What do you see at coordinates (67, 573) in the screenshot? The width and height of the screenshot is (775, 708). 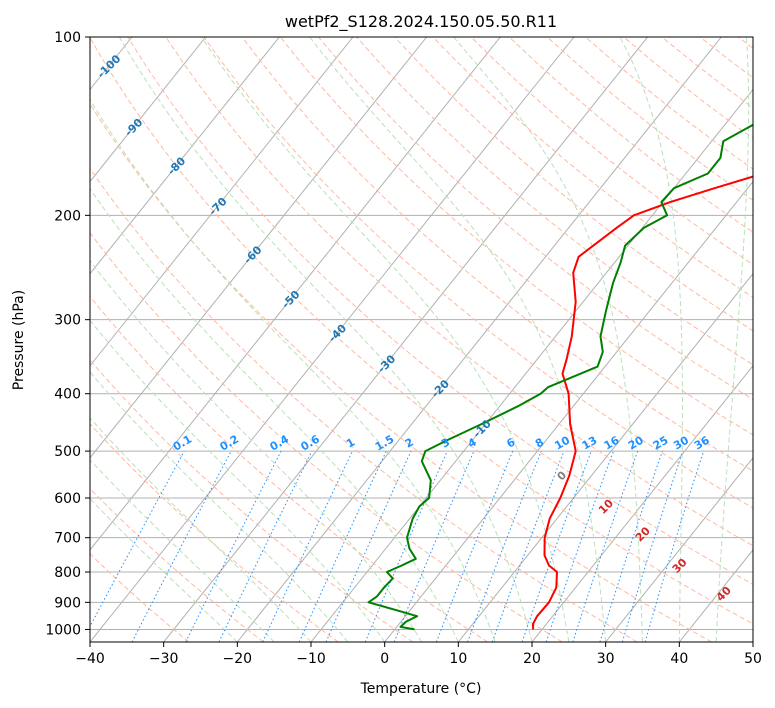 I see `y-tick-label: 800` at bounding box center [67, 573].